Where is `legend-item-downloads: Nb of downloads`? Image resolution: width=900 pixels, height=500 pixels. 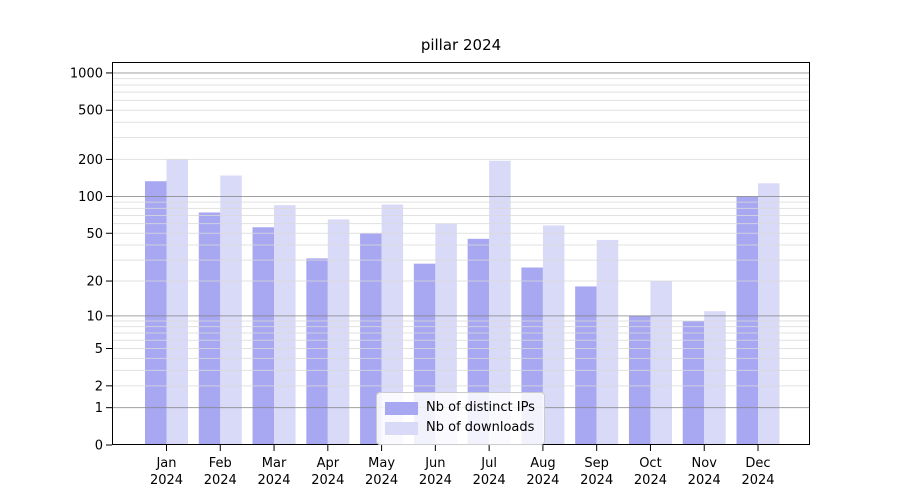
legend-item-downloads: Nb of downloads is located at coordinates (460, 428).